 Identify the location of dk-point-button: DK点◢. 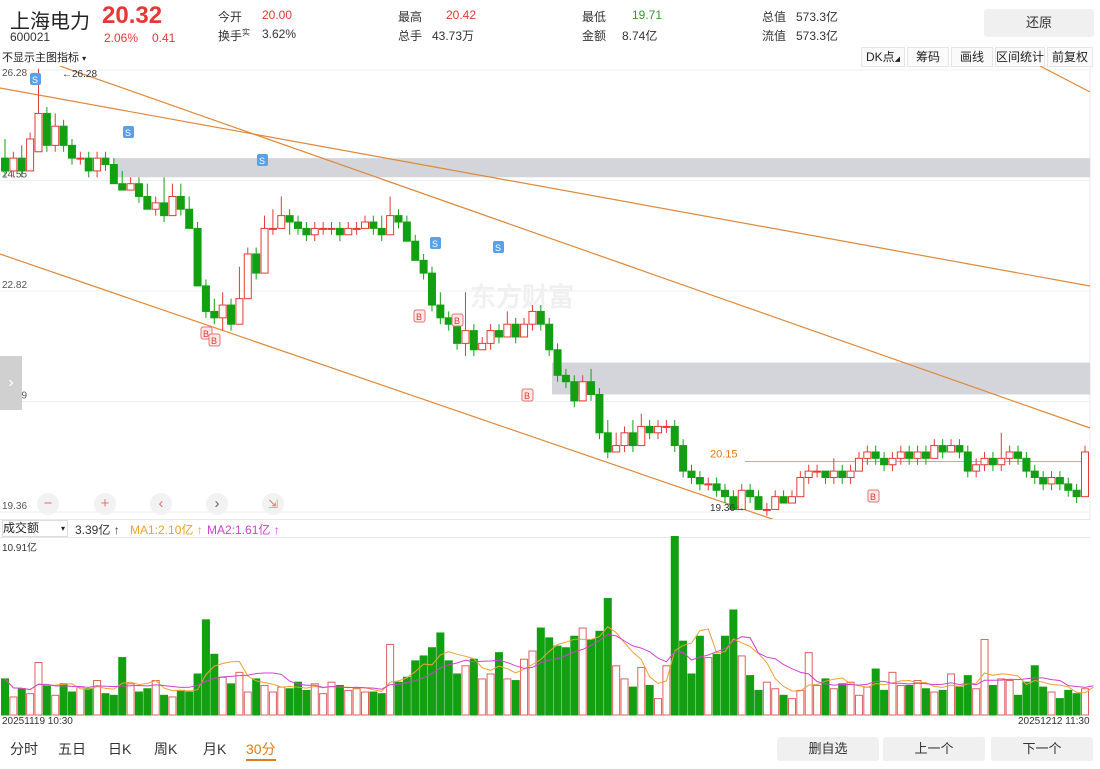
(883, 57).